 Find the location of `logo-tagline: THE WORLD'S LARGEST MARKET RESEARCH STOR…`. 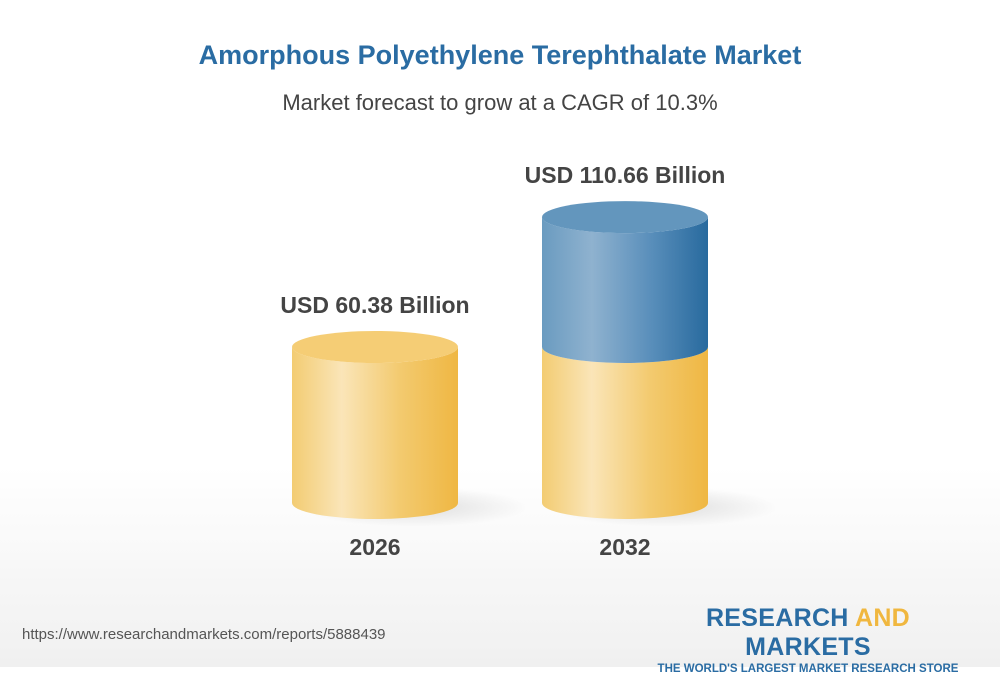

logo-tagline: THE WORLD'S LARGEST MARKET RESEARCH STOR… is located at coordinates (808, 669).